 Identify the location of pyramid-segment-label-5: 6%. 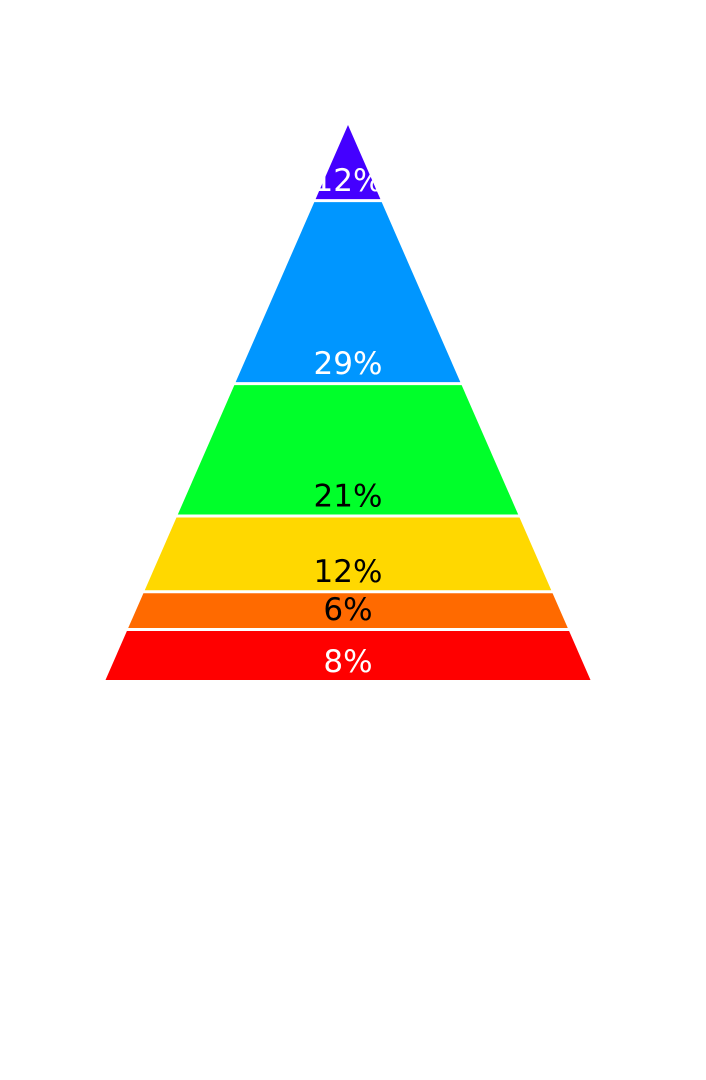
(347, 610).